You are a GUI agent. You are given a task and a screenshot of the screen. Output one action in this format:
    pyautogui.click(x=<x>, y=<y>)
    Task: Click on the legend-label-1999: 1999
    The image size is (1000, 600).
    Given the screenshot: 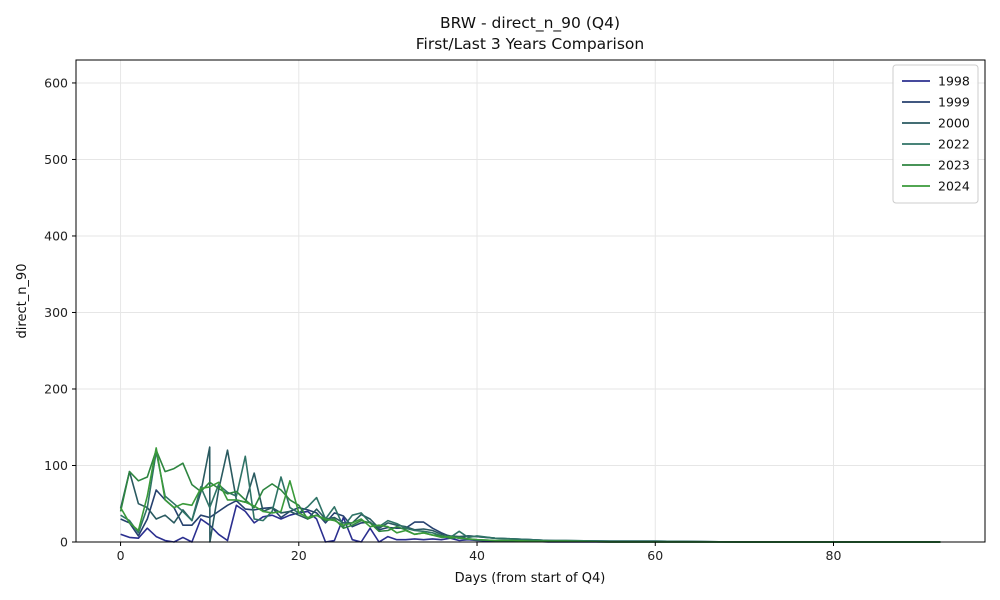 What is the action you would take?
    pyautogui.click(x=954, y=102)
    